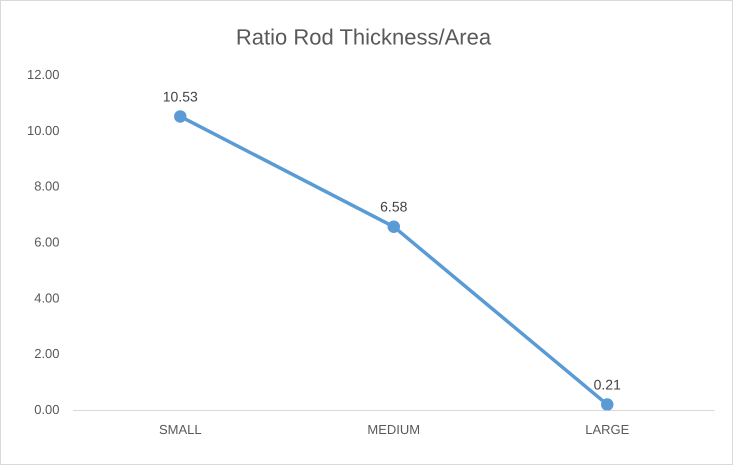  I want to click on x-tick-label: MEDIUM, so click(393, 429).